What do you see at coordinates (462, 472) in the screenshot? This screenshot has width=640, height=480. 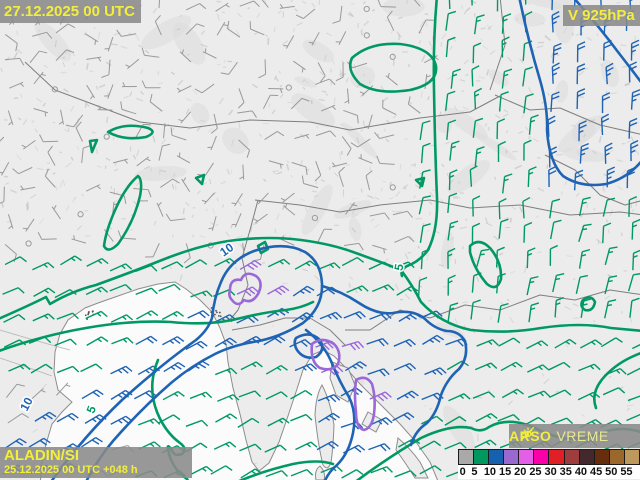 I see `legend-tick-label: 0` at bounding box center [462, 472].